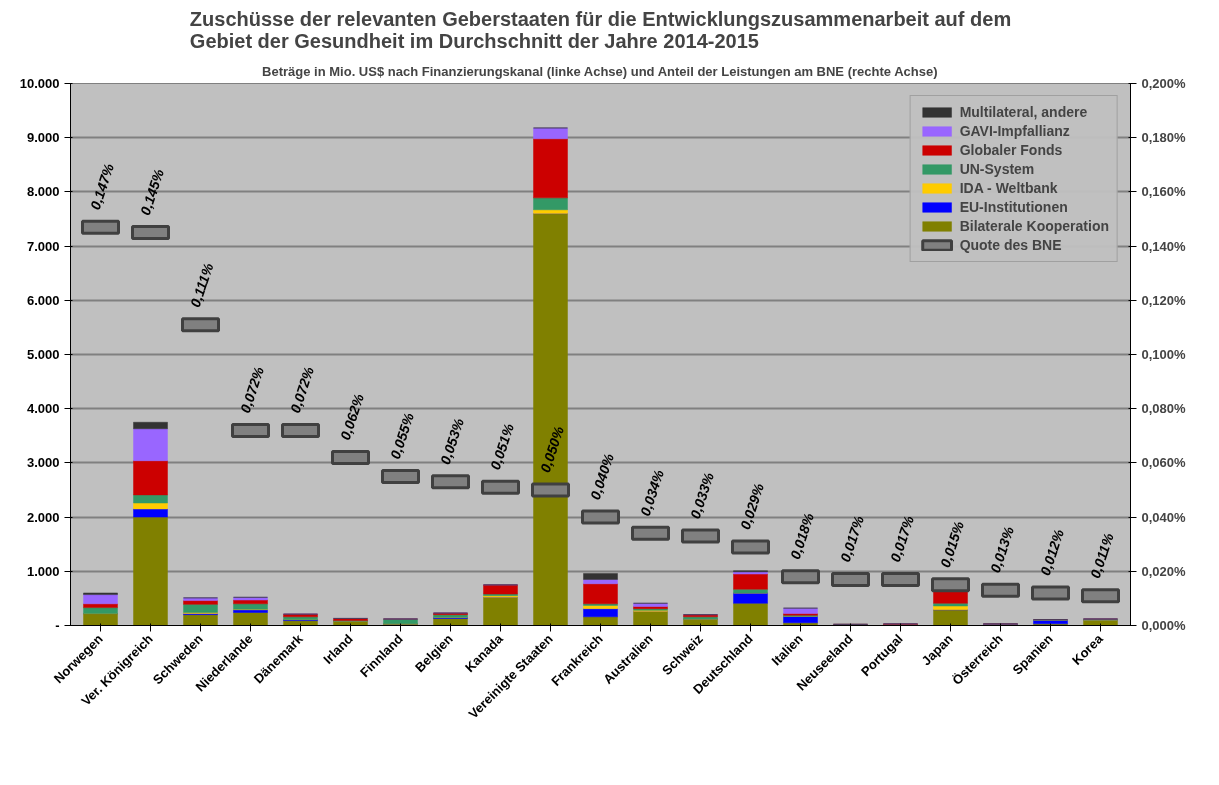 The image size is (1219, 785). What do you see at coordinates (1164, 517) in the screenshot?
I see `y2-tick-label: 0,040%` at bounding box center [1164, 517].